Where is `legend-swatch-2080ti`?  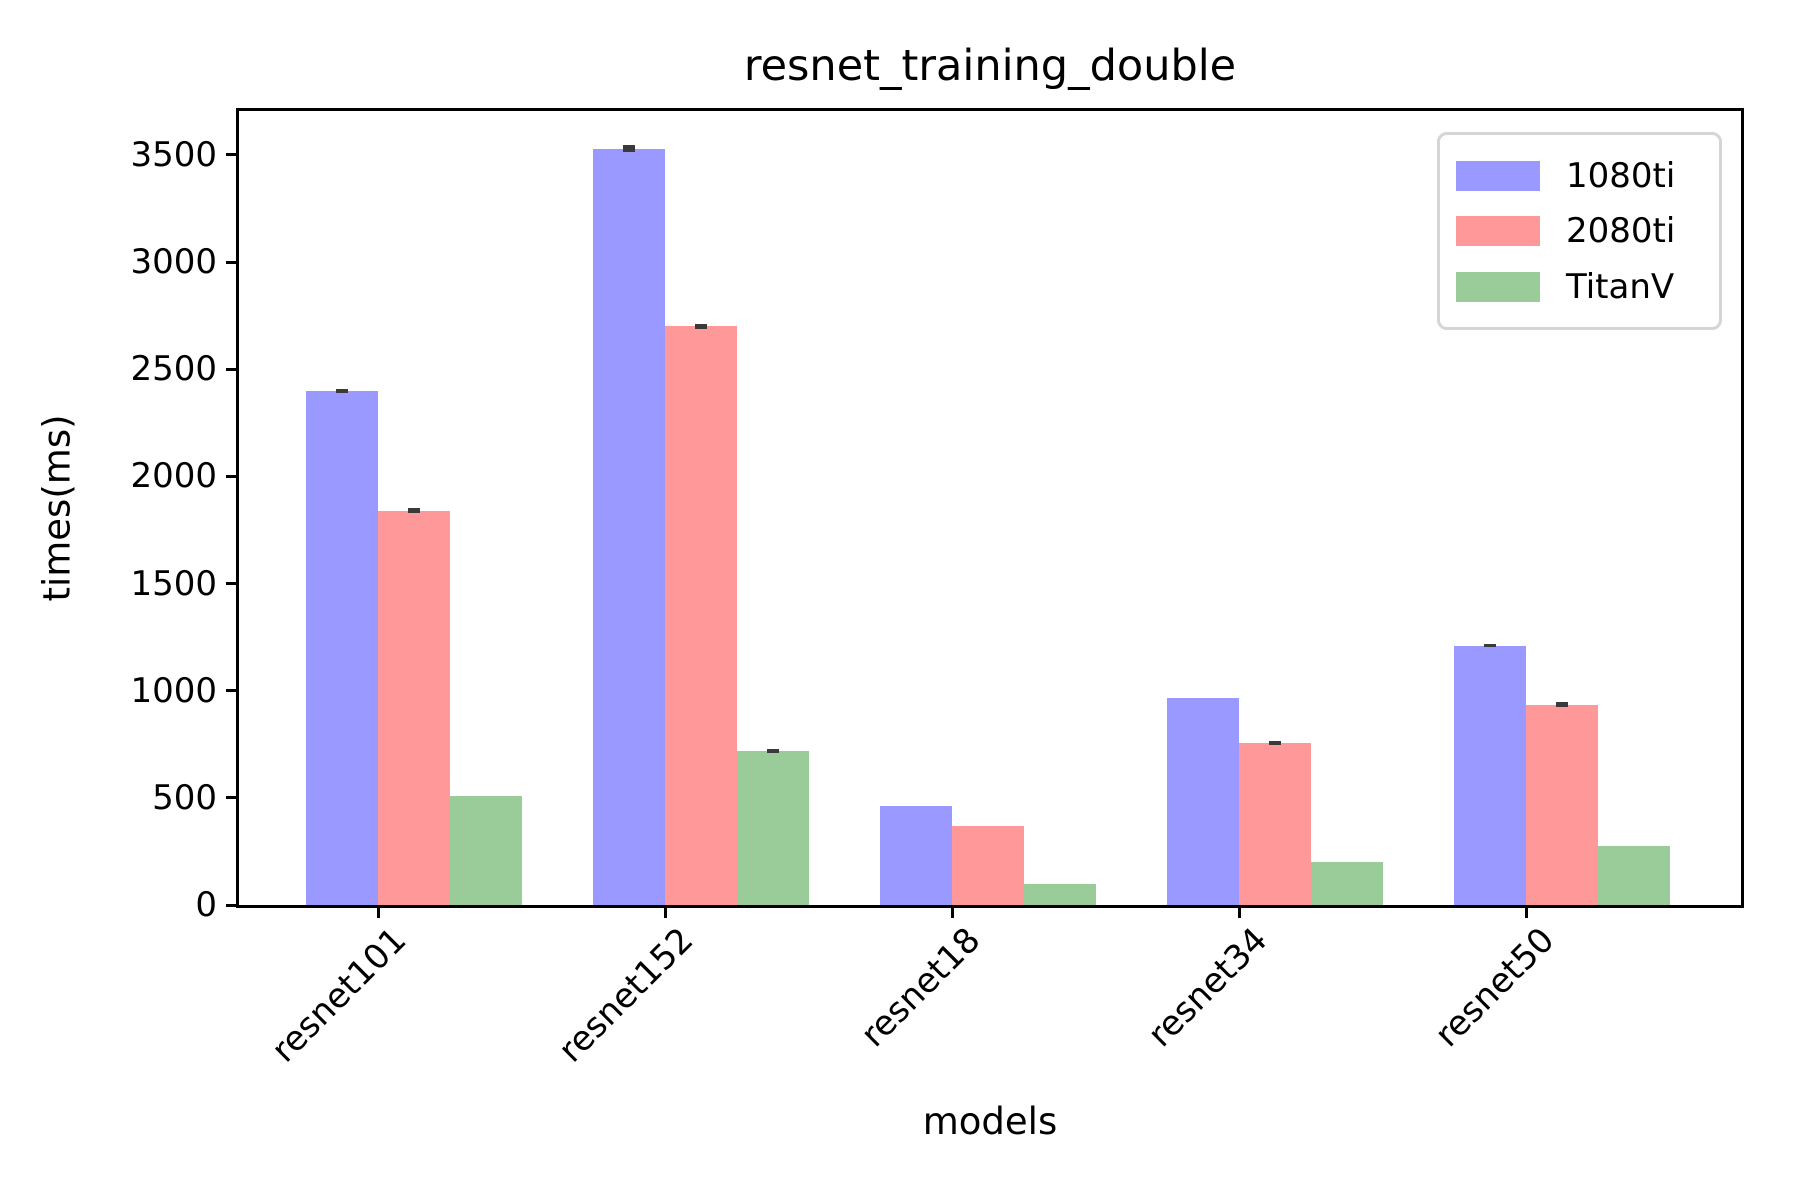 legend-swatch-2080ti is located at coordinates (1498, 231).